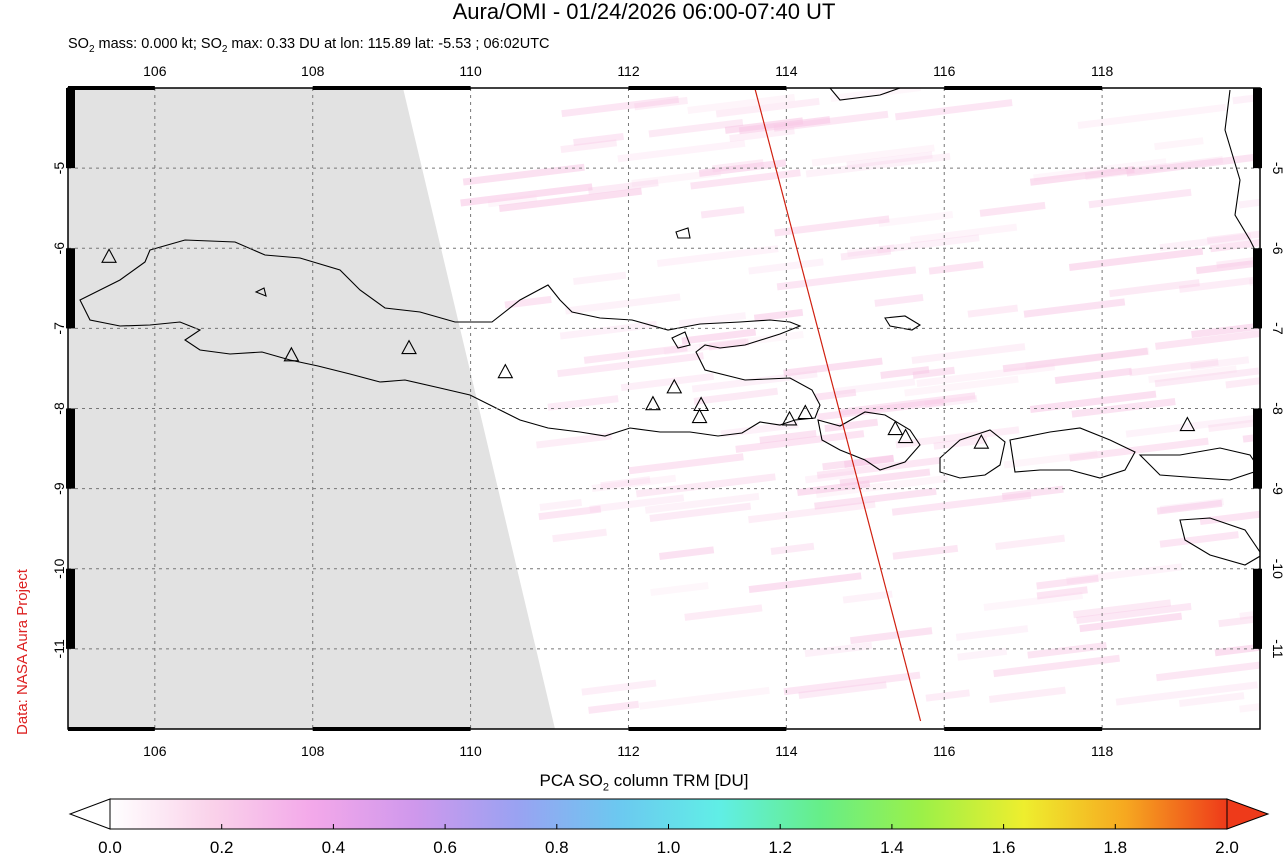 Image resolution: width=1288 pixels, height=855 pixels. I want to click on orbit-track, so click(838, 405).